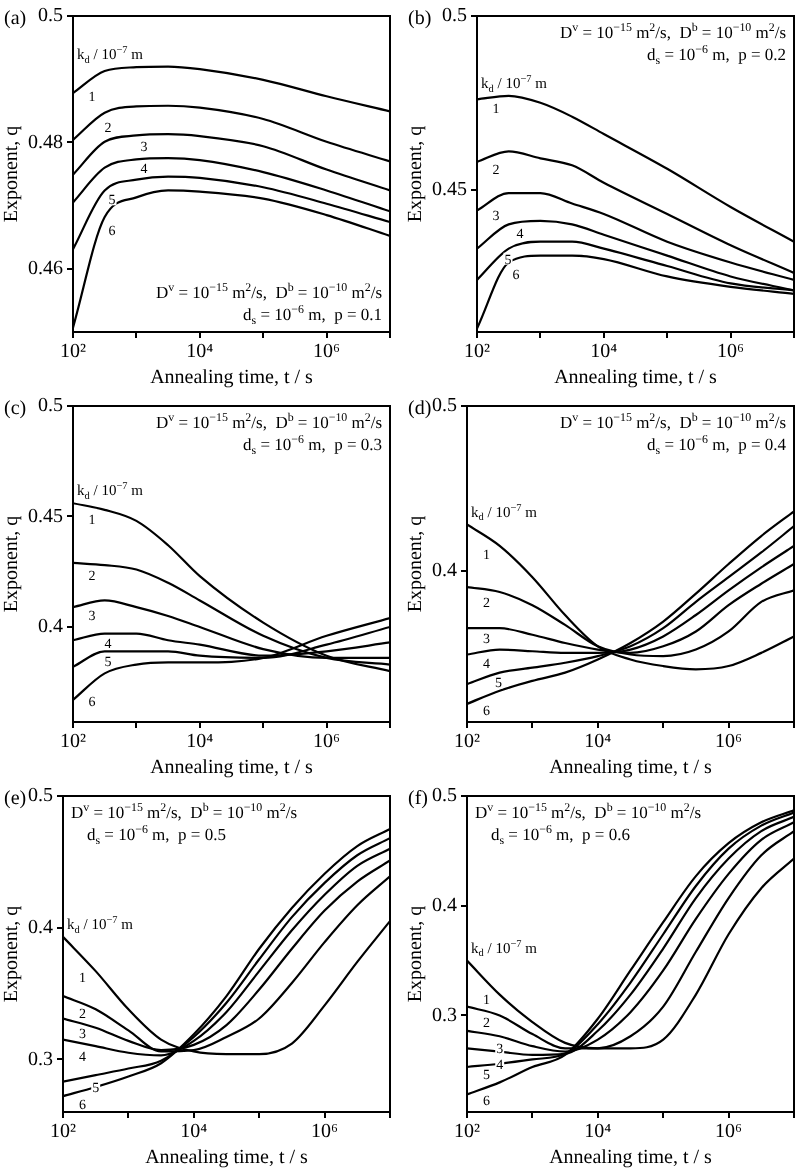 The image size is (806, 1172). What do you see at coordinates (15, 409) in the screenshot?
I see `chart-title: (c)` at bounding box center [15, 409].